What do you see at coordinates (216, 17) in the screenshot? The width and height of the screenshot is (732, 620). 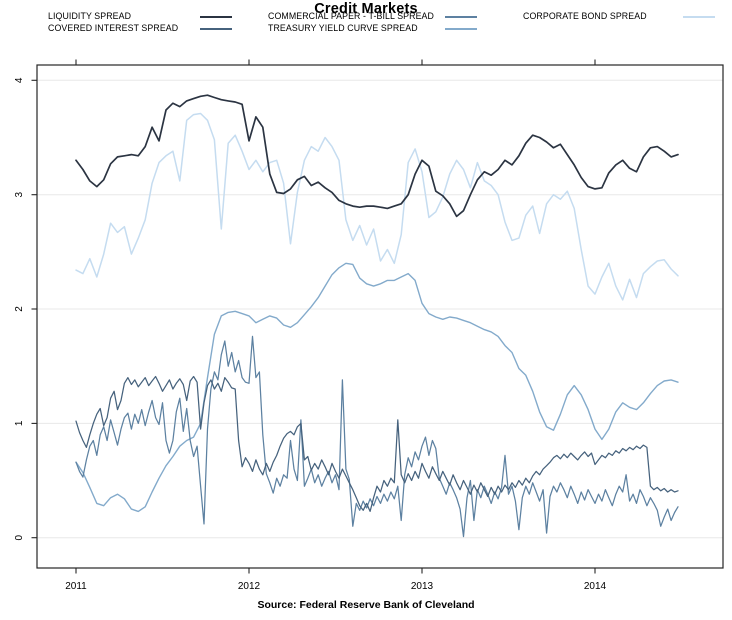 I see `legend-line-swatch-liquidity-spread` at bounding box center [216, 17].